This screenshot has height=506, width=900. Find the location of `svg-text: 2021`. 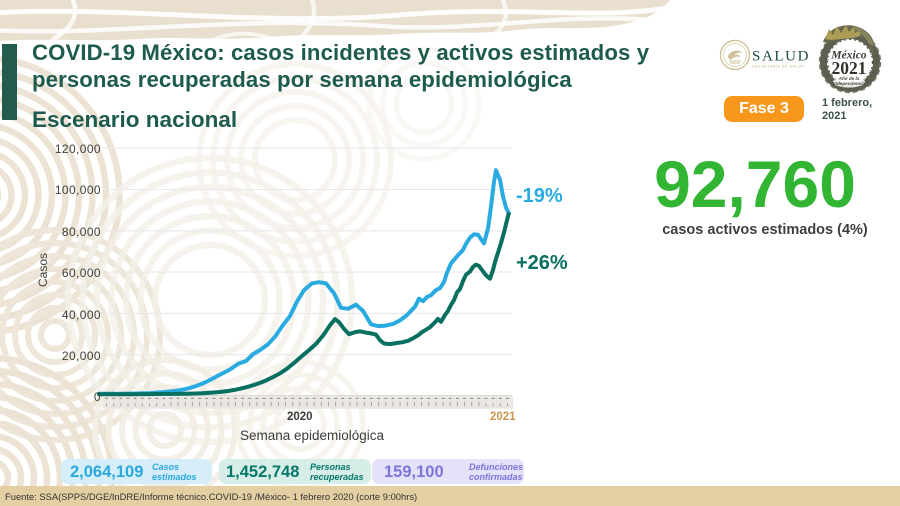

svg-text: 2021 is located at coordinates (849, 68).